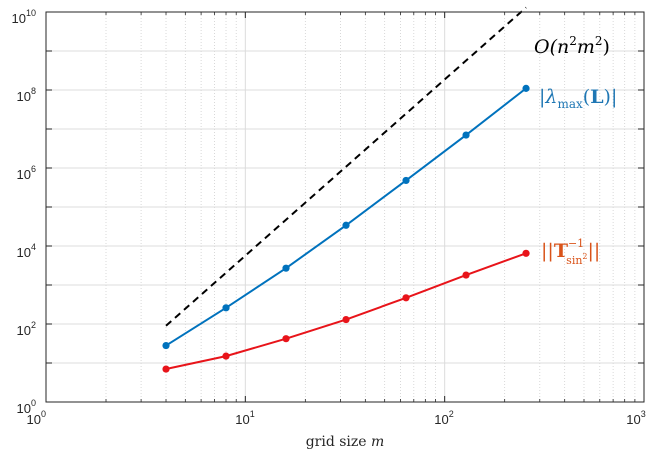 This screenshot has width=660, height=457. Describe the element at coordinates (26, 251) in the screenshot. I see `y-tick-label: 10⁴` at that location.